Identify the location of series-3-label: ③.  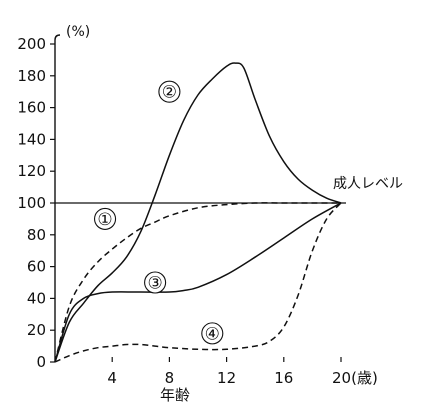
(154, 284).